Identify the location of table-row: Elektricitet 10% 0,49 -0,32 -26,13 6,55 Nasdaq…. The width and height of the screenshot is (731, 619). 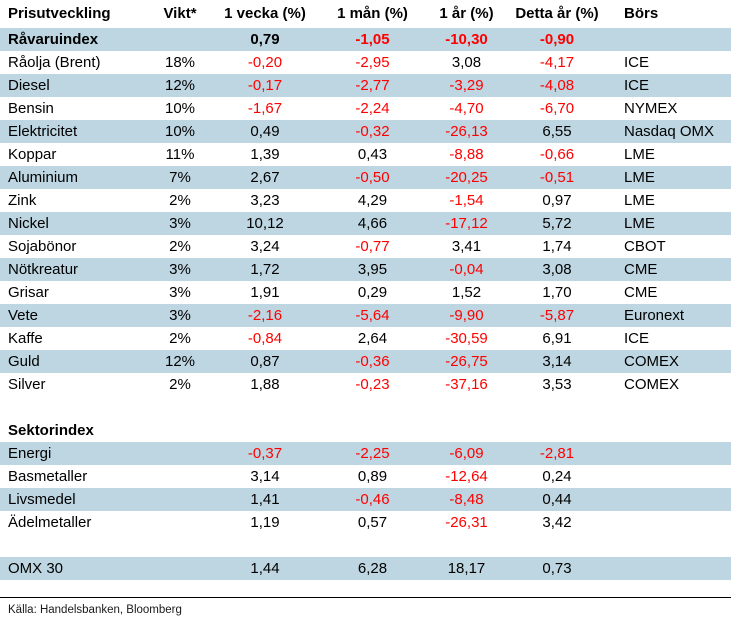
(365, 131).